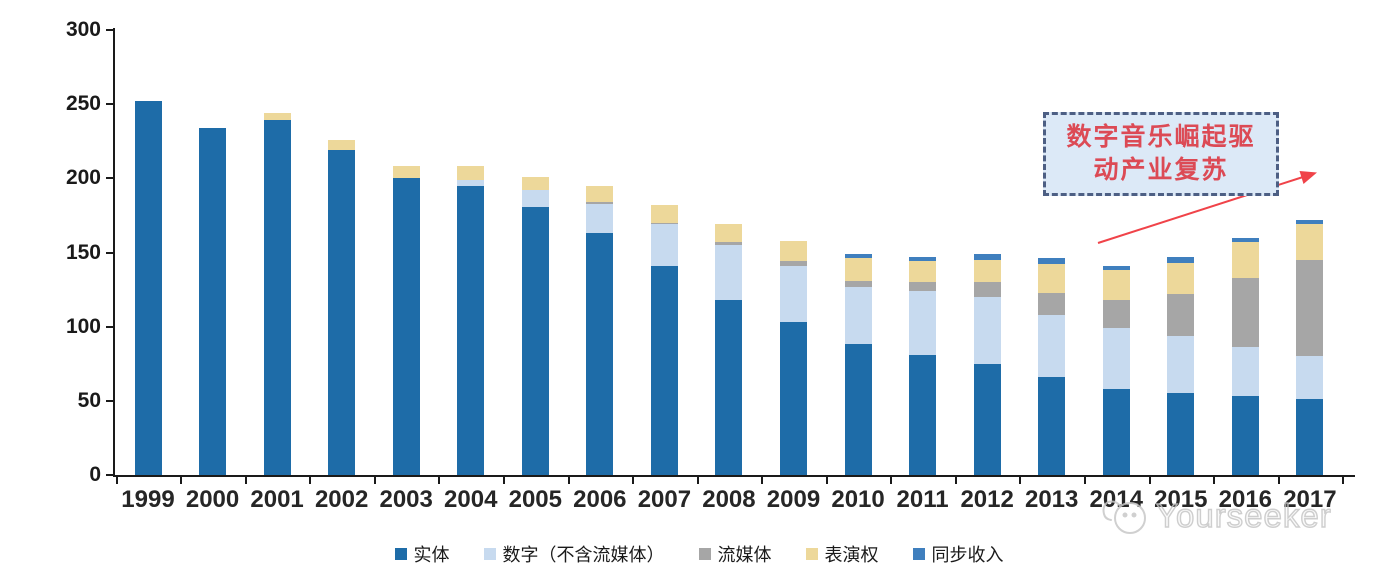 Image resolution: width=1398 pixels, height=582 pixels. I want to click on legend-item: 数字（不含流媒体）, so click(574, 554).